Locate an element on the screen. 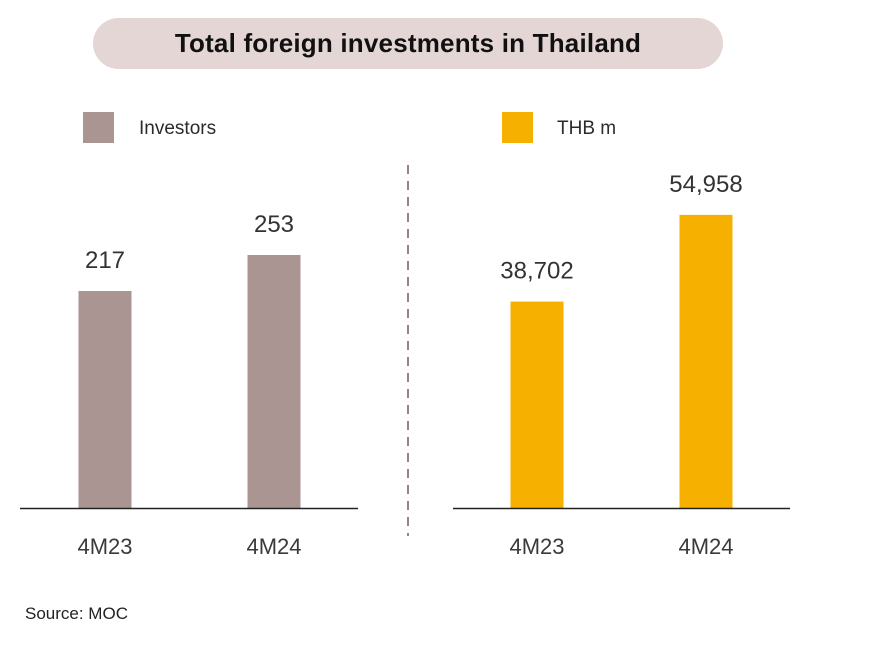 The width and height of the screenshot is (870, 652). data-label-thb-m-4m24: 54,958 is located at coordinates (705, 184).